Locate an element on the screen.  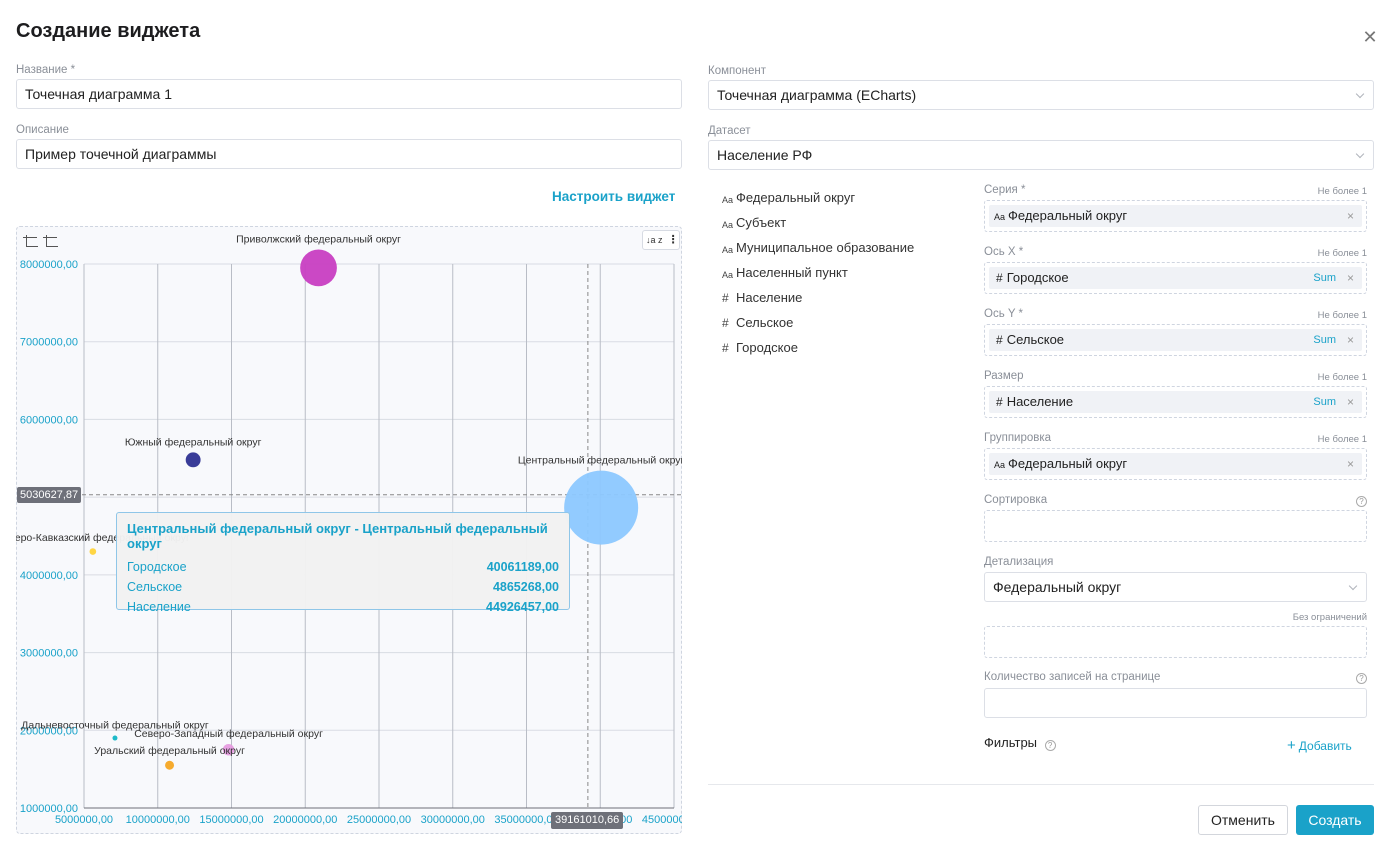
chip-label: Сельское is located at coordinates (1035, 339).